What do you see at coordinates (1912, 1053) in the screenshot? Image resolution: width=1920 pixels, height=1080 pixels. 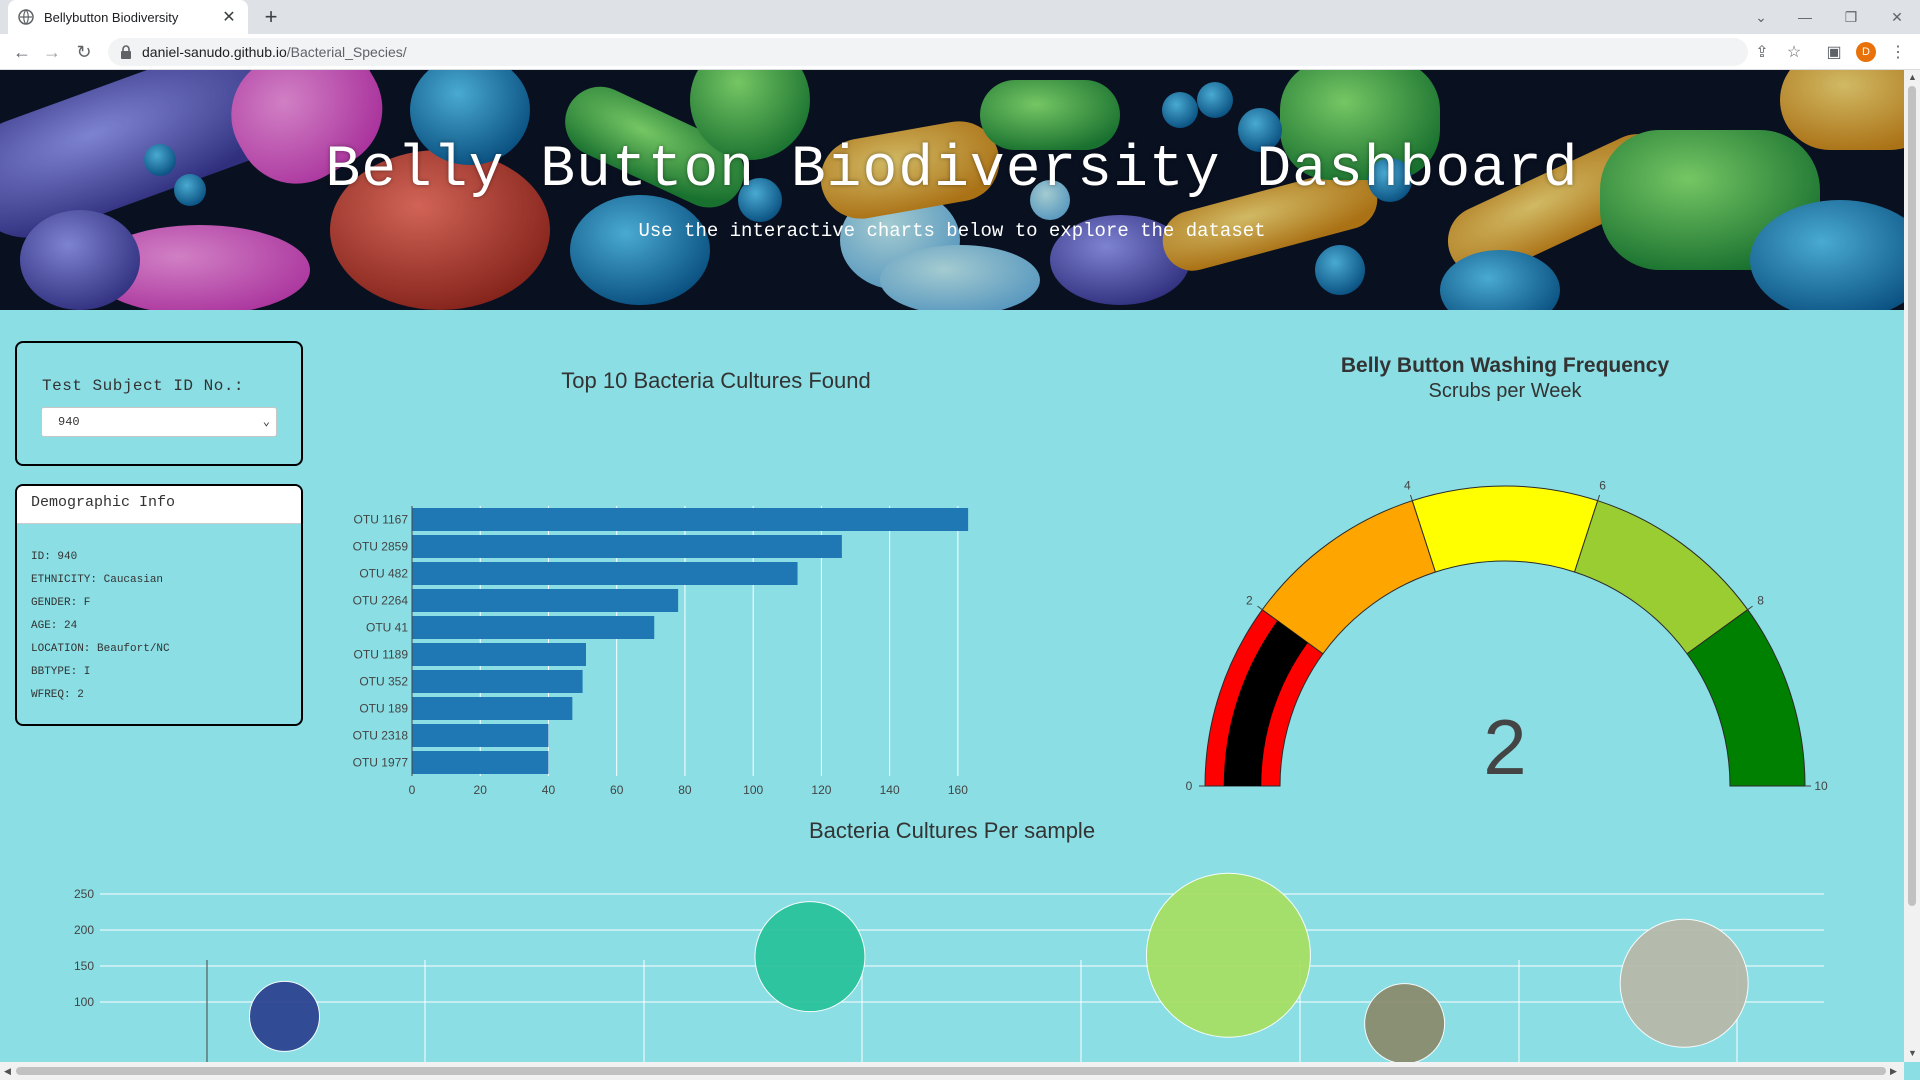 I see `scroll-down-icon: ▼` at bounding box center [1912, 1053].